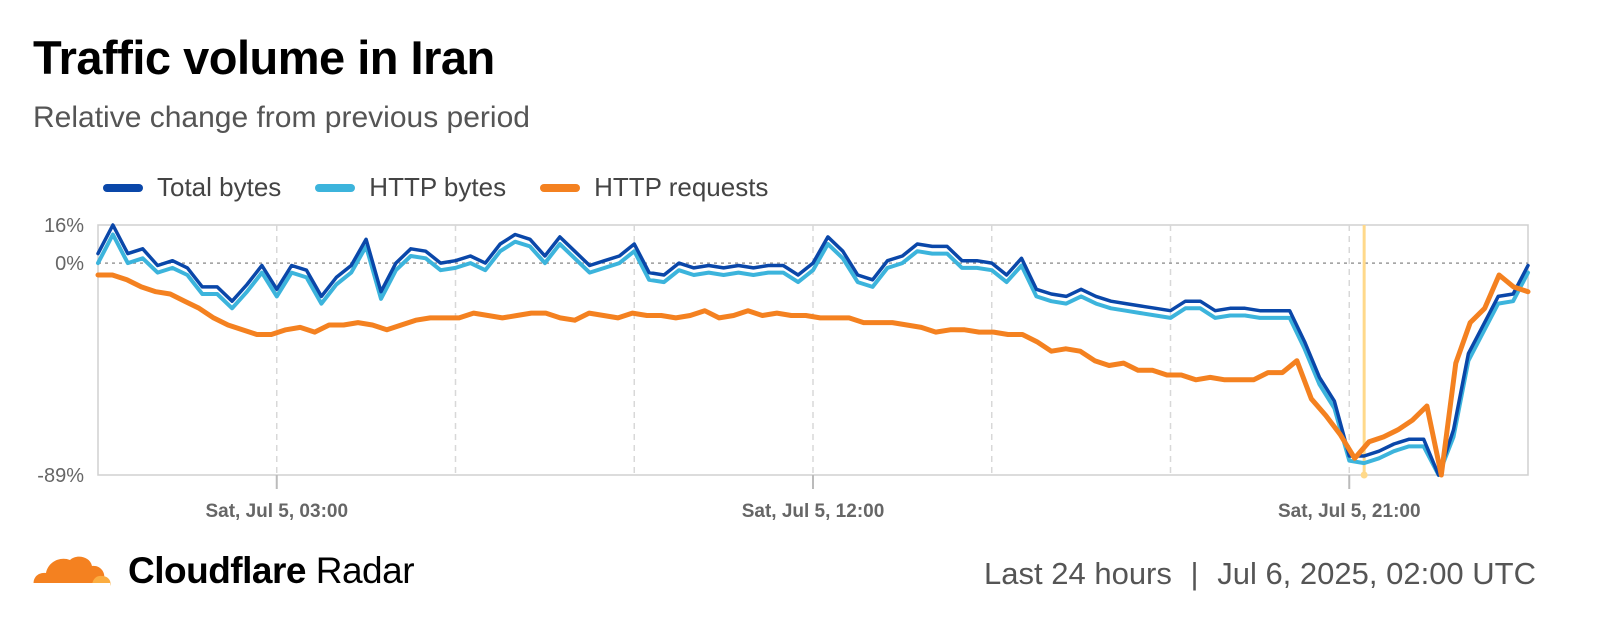 The width and height of the screenshot is (1600, 638). What do you see at coordinates (1364, 475) in the screenshot?
I see `highlight-marker` at bounding box center [1364, 475].